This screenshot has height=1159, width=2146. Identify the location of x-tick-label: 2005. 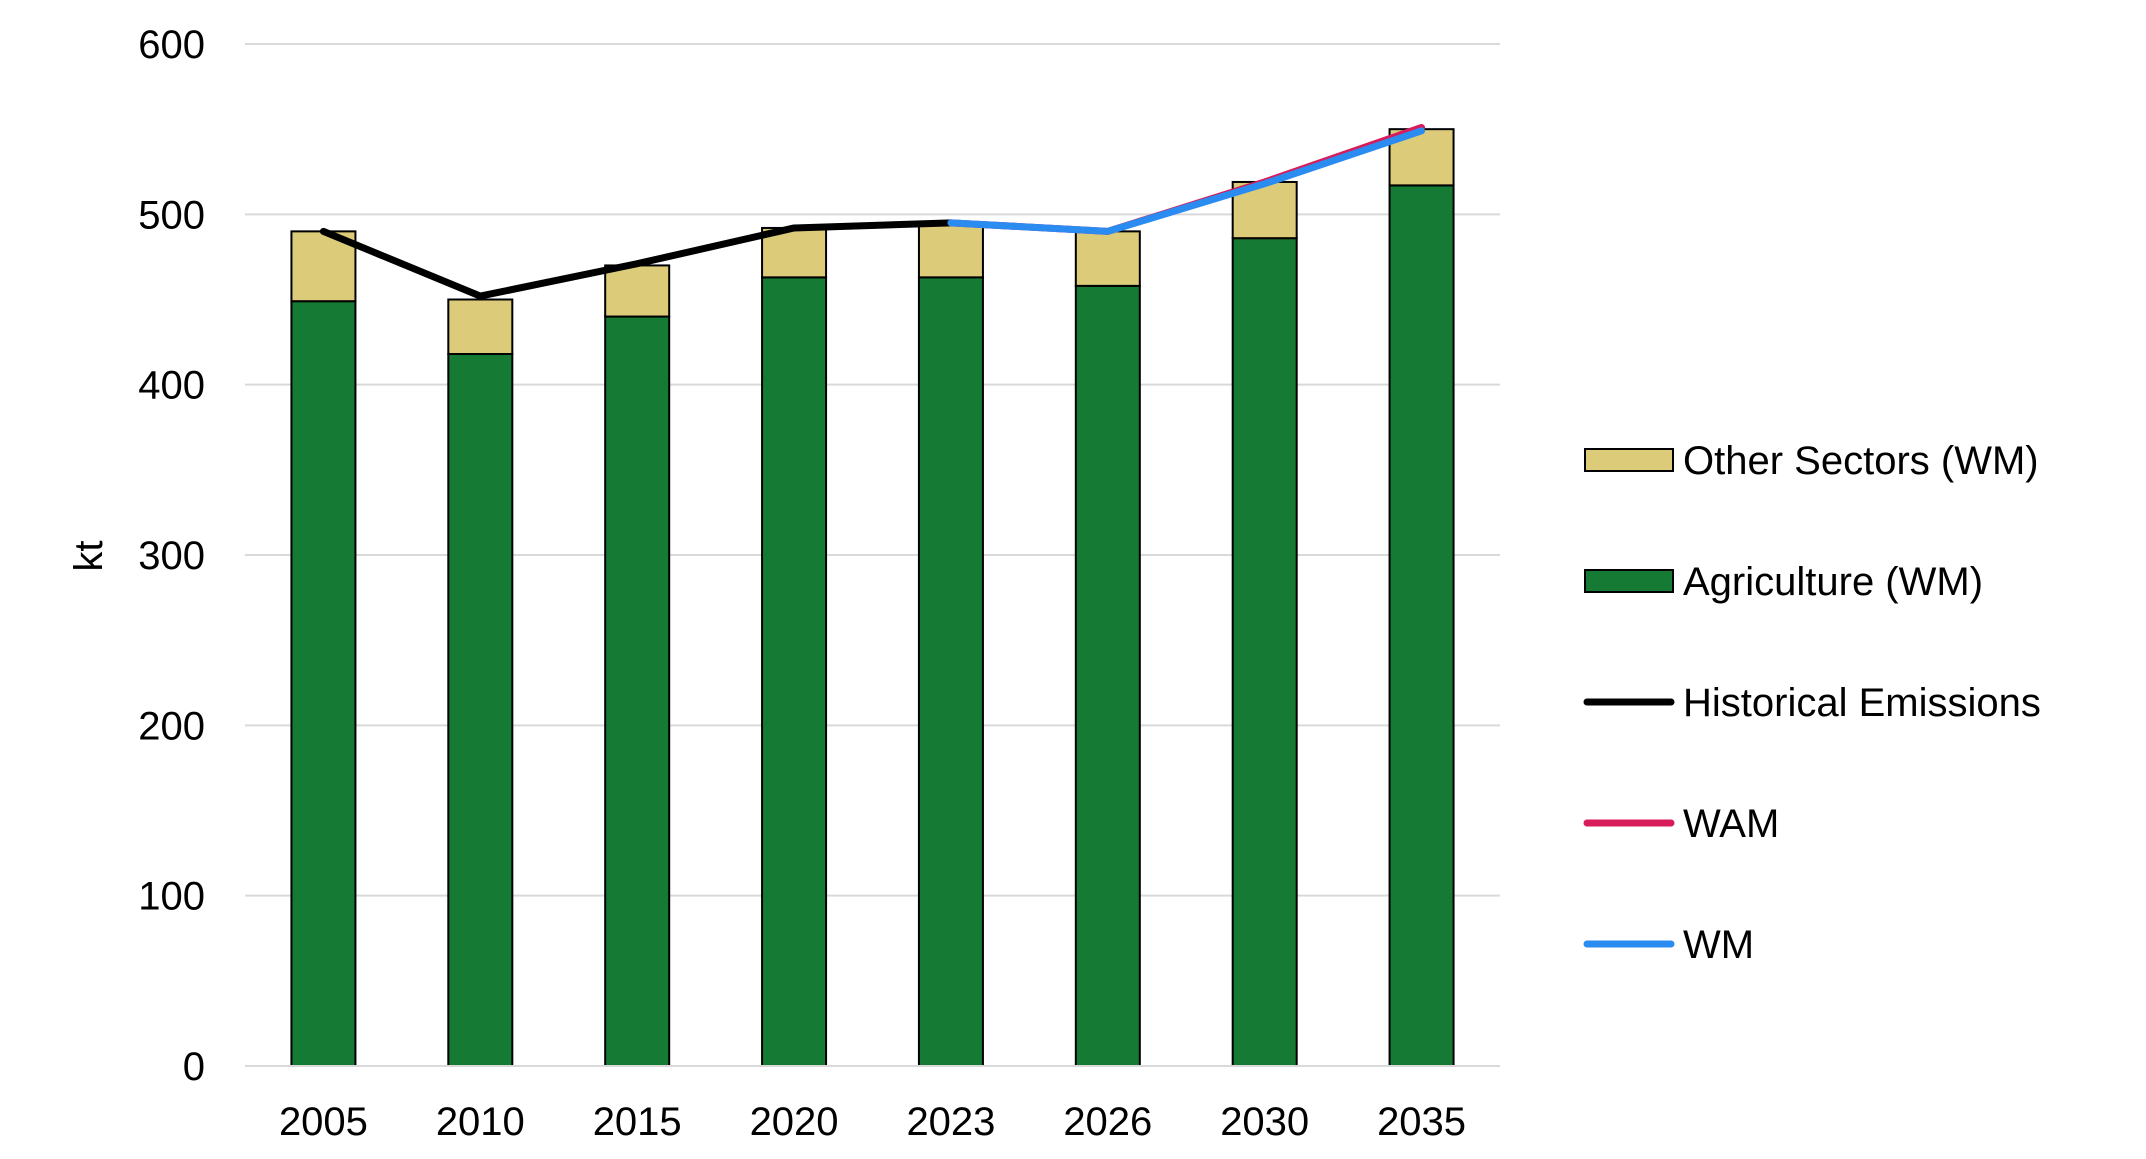
(323, 1122).